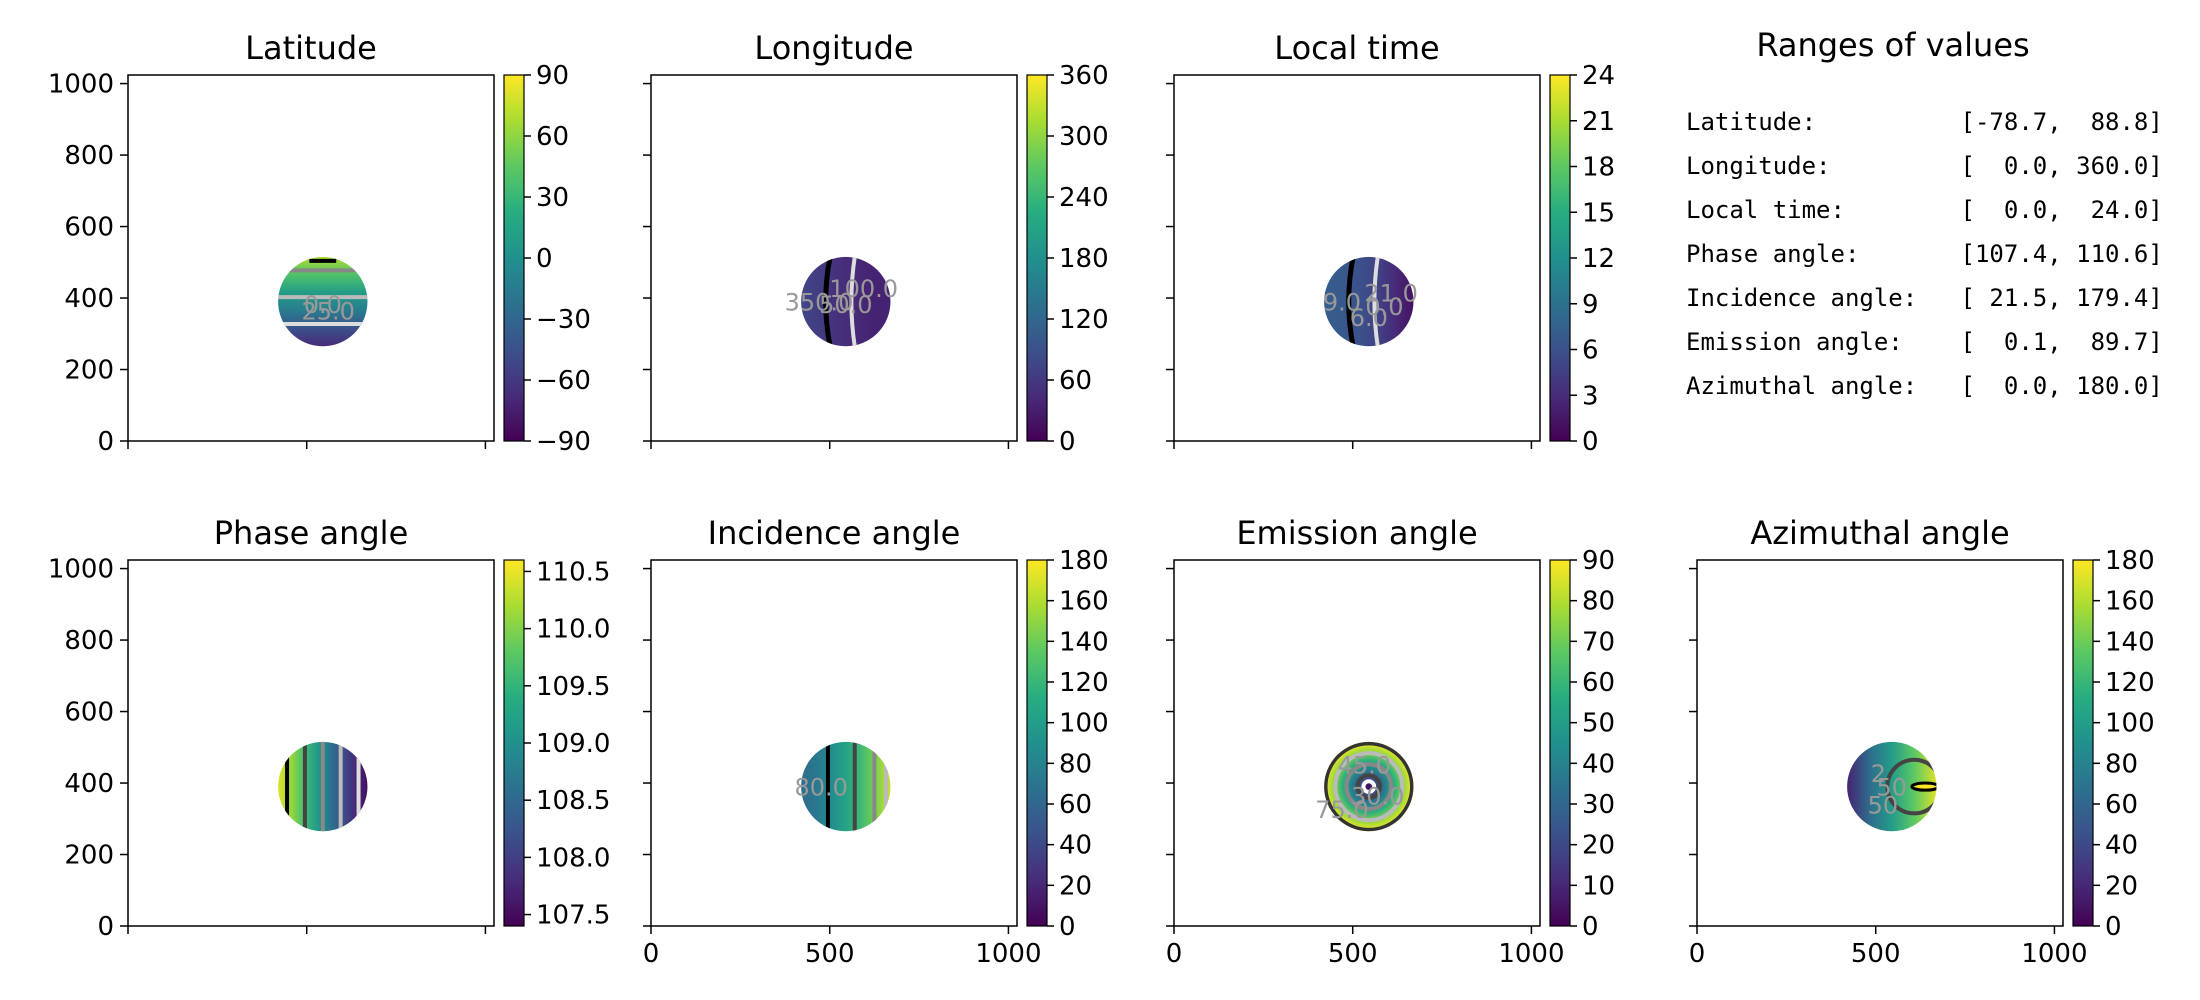 This screenshot has height=1000, width=2200. Describe the element at coordinates (1924, 386) in the screenshot. I see `ranges-row: Azimuthal angle: [ 0.0, 180.0]` at that location.